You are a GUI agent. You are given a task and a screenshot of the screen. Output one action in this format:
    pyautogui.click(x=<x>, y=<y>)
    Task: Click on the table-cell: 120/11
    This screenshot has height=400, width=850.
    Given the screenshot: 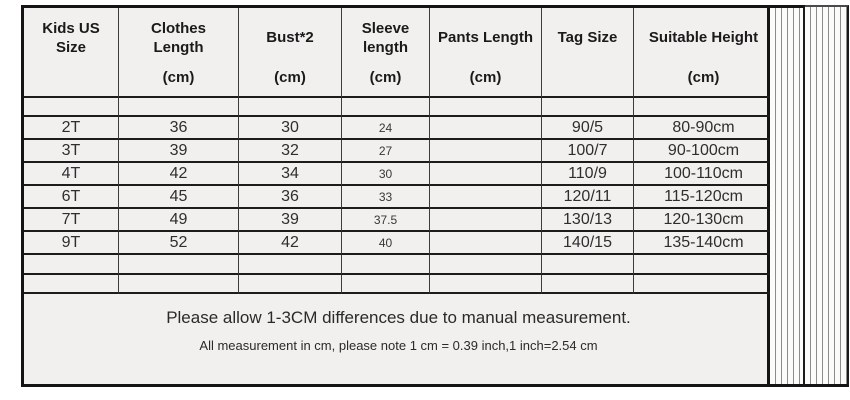 What is the action you would take?
    pyautogui.click(x=588, y=197)
    